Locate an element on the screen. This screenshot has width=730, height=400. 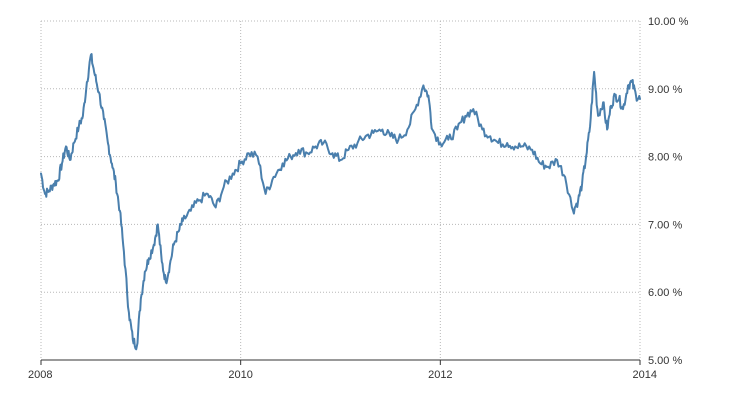
y-tick-label: 9.00 % is located at coordinates (665, 90).